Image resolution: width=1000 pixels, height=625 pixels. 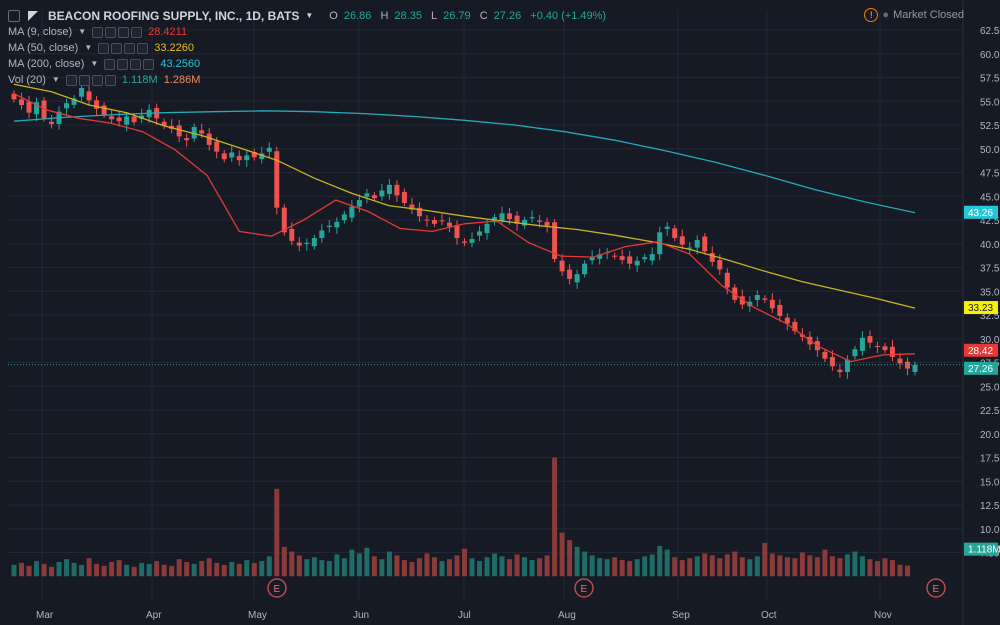 I want to click on indicator-value: 43.2560, so click(x=180, y=64).